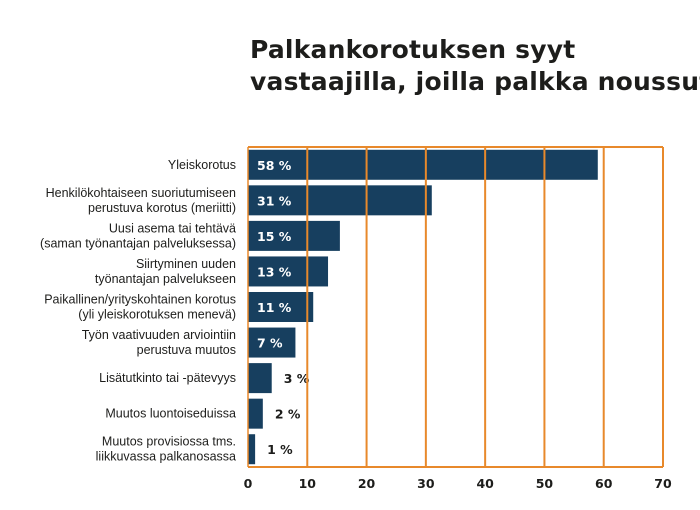  What do you see at coordinates (186, 350) in the screenshot?
I see `category-label-5-1: perustuva muutos` at bounding box center [186, 350].